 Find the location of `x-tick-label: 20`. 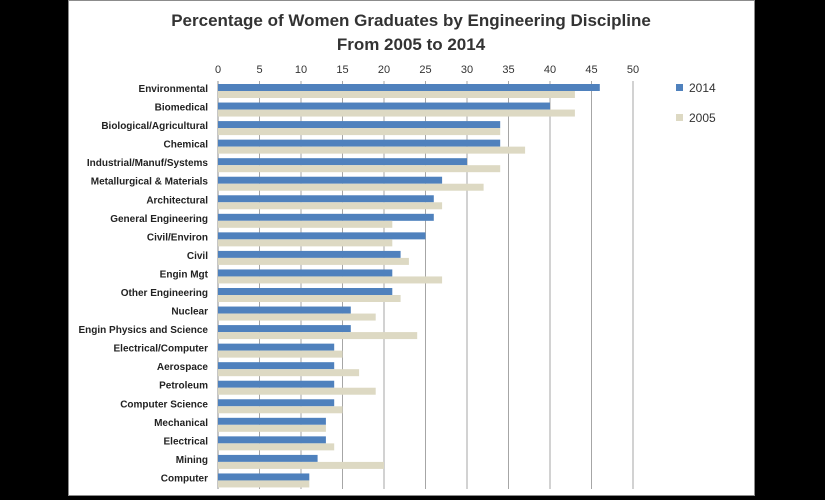

x-tick-label: 20 is located at coordinates (384, 70).